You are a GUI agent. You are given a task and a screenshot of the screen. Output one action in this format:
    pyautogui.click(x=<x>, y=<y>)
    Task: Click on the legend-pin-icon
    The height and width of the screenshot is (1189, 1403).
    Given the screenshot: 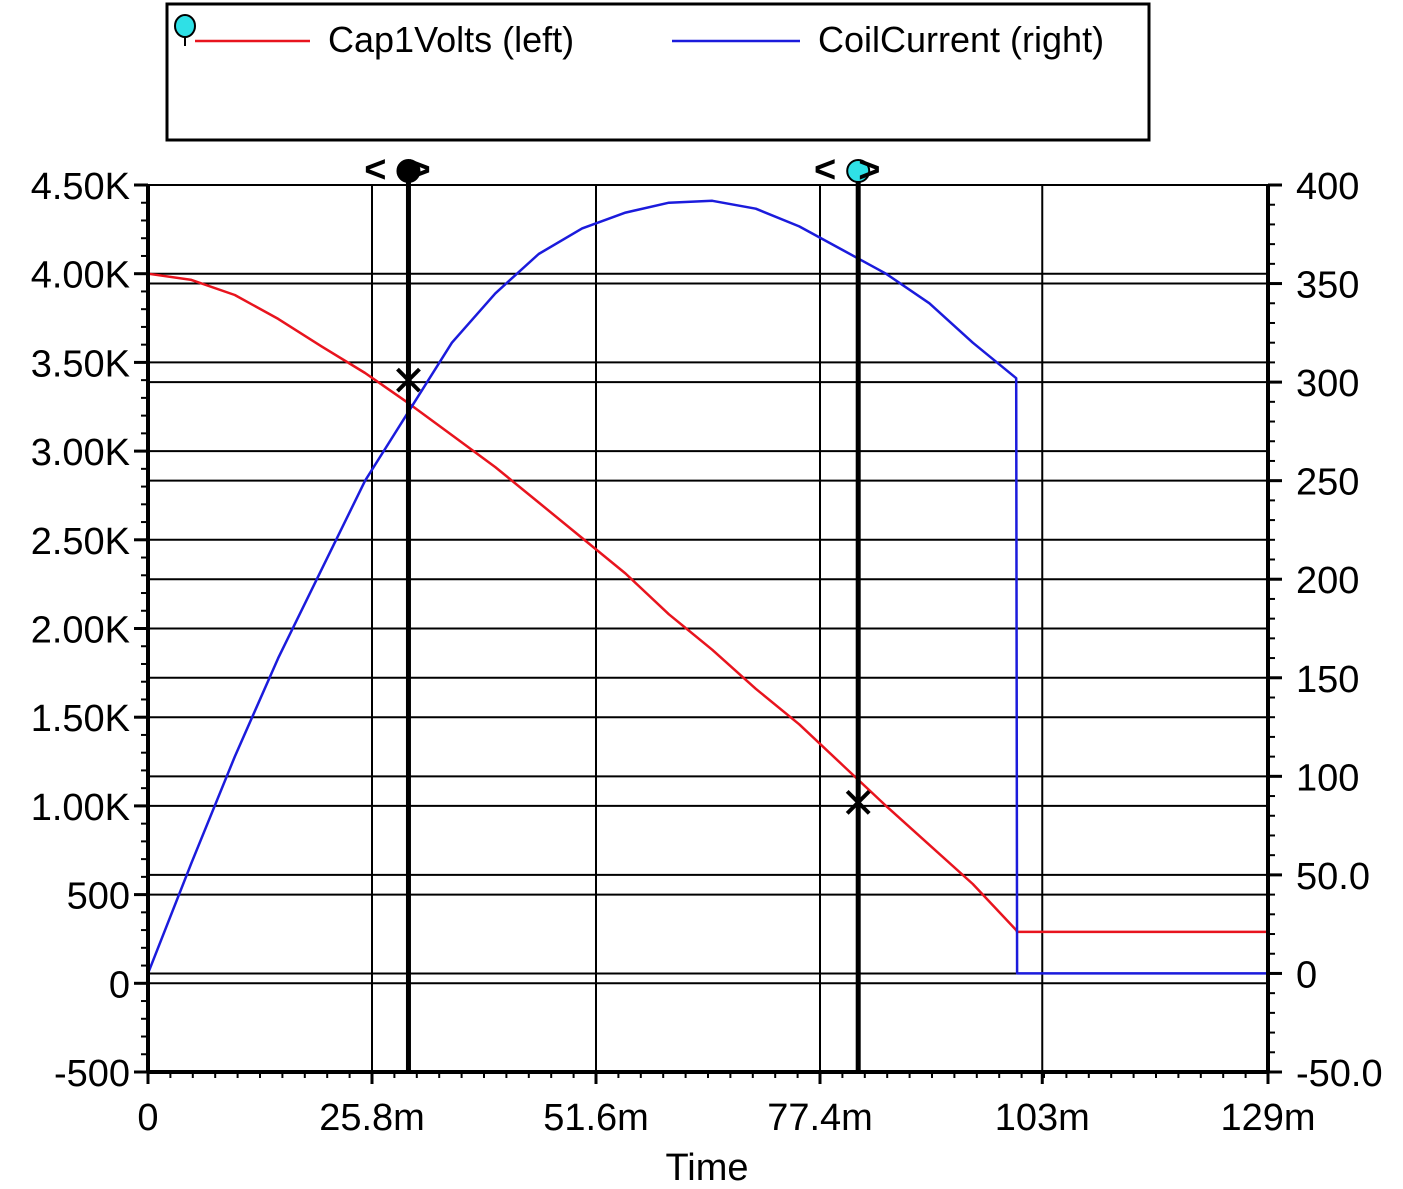 What is the action you would take?
    pyautogui.click(x=185, y=30)
    